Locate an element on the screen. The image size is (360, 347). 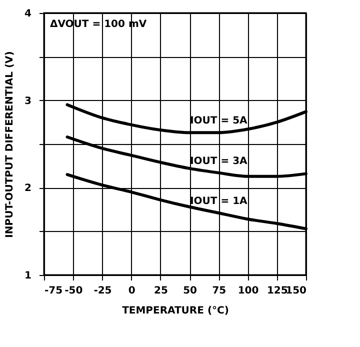
x-tick-label: -50 is located at coordinates (73, 291).